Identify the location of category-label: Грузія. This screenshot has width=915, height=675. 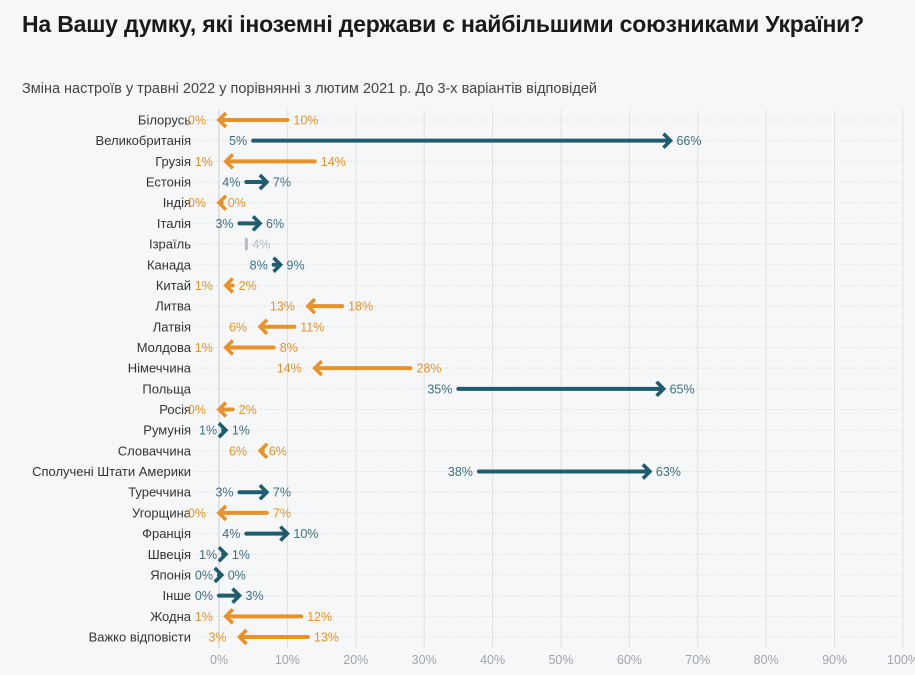
(173, 161).